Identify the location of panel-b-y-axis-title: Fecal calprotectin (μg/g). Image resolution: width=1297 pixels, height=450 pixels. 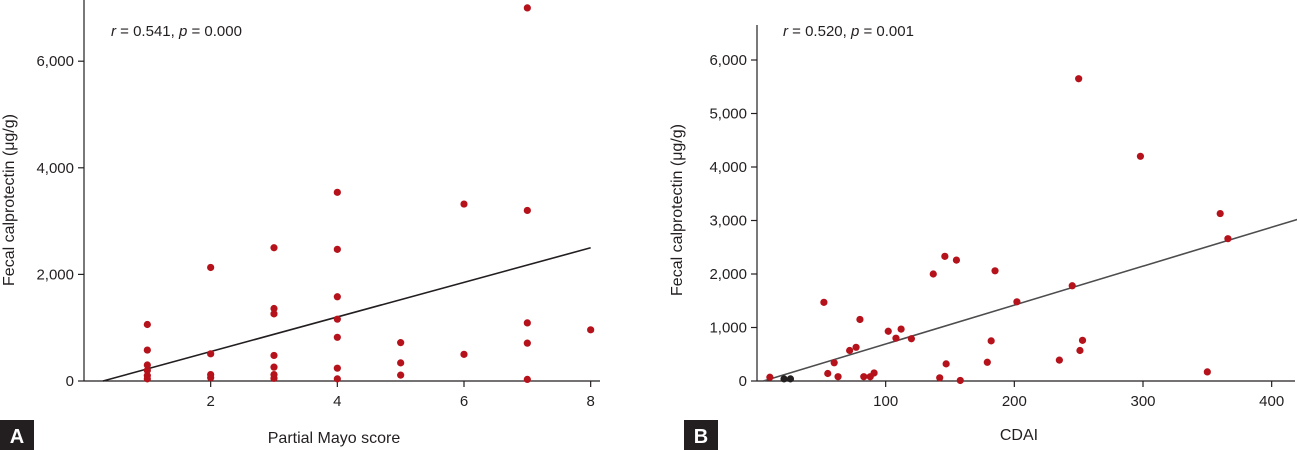
(677, 210).